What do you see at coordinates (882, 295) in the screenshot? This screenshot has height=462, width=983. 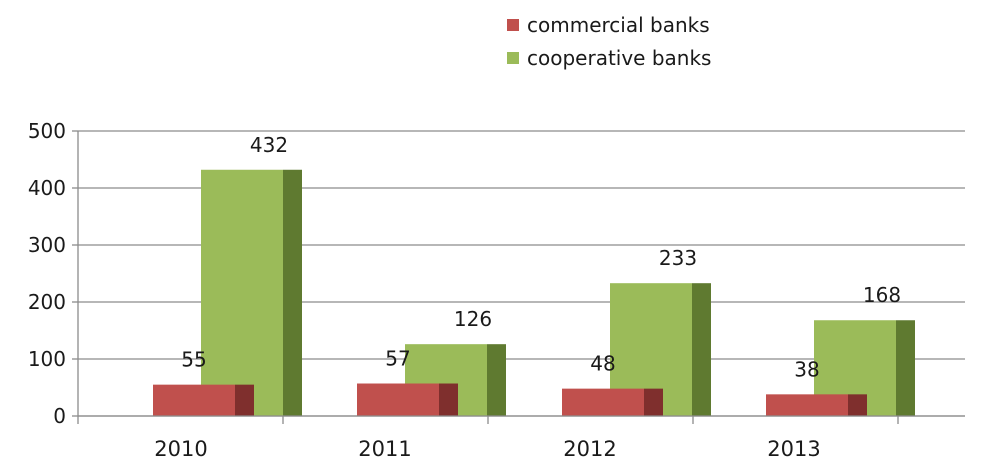 I see `data-label: 168` at bounding box center [882, 295].